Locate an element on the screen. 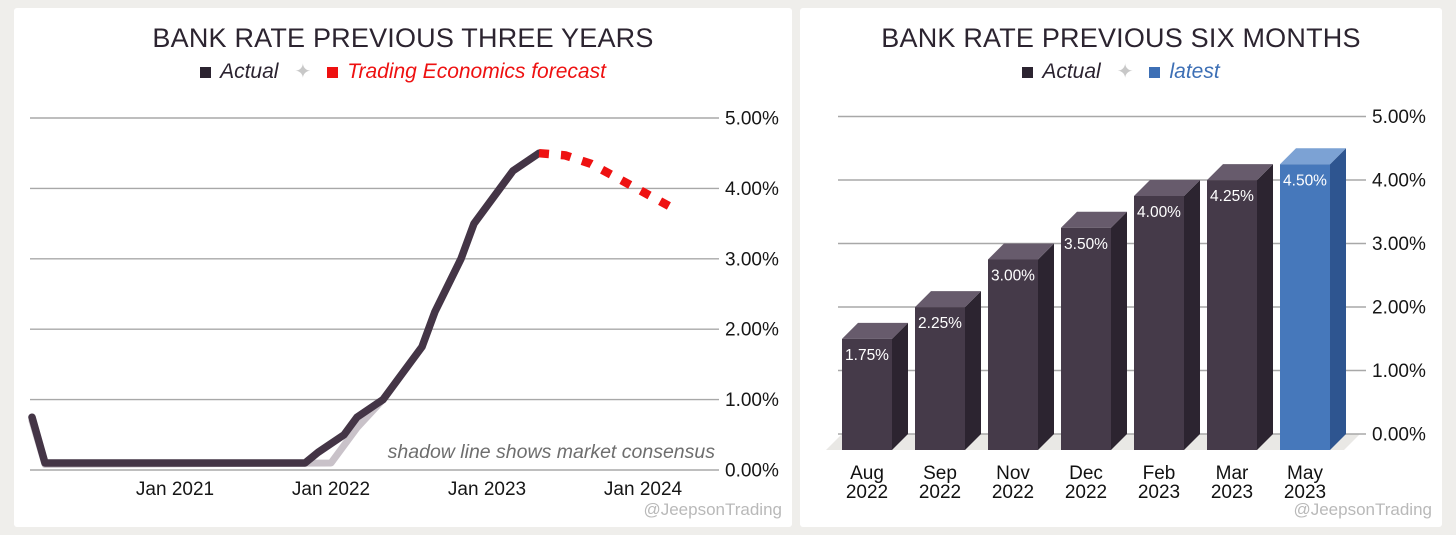 This screenshot has height=535, width=1456. bar-value-label: 2.25% is located at coordinates (940, 323).